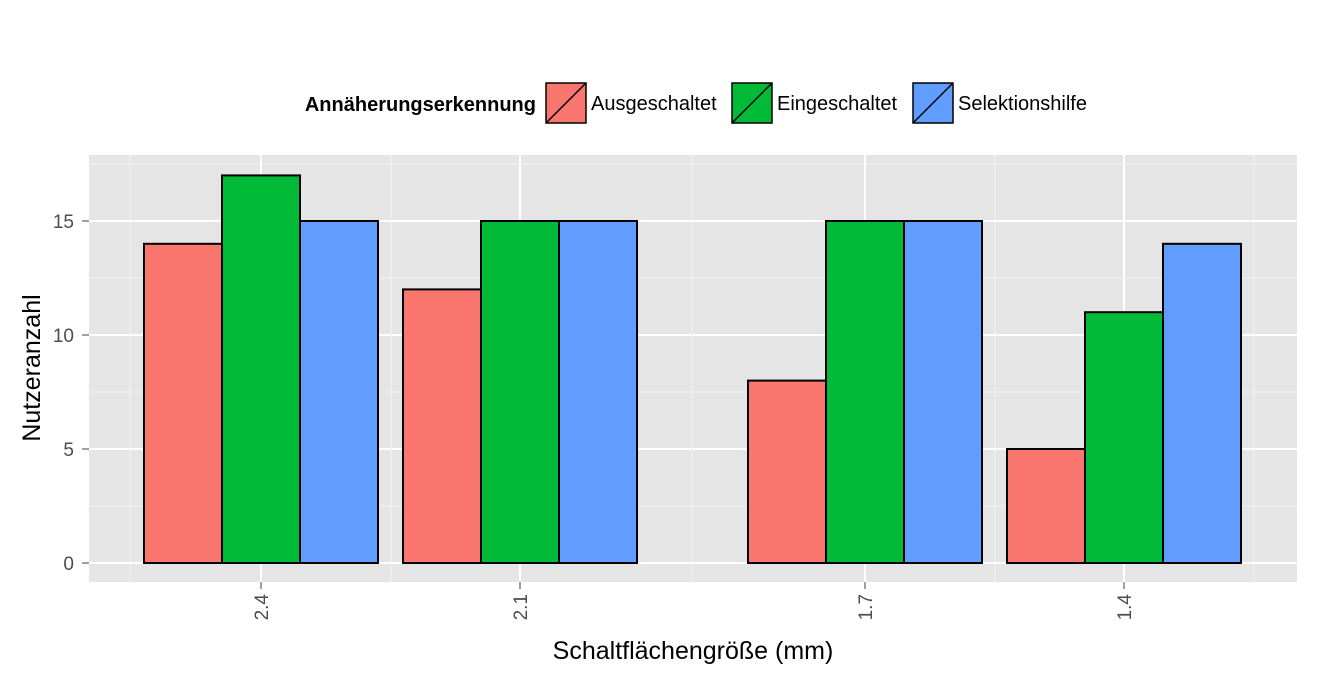 The width and height of the screenshot is (1318, 687). I want to click on x-tick-label: 2.4, so click(262, 607).